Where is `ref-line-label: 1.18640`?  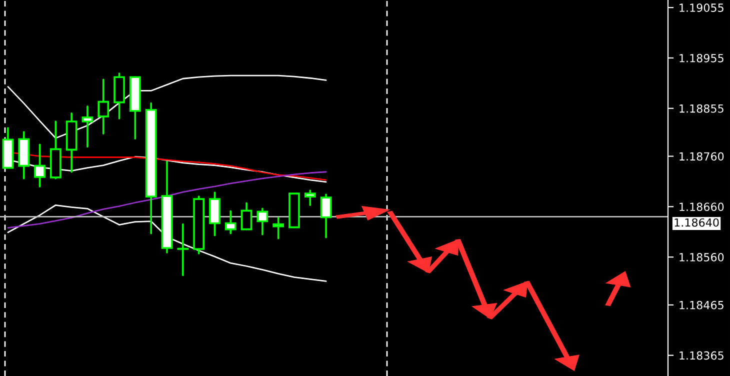 ref-line-label: 1.18640 is located at coordinates (696, 222).